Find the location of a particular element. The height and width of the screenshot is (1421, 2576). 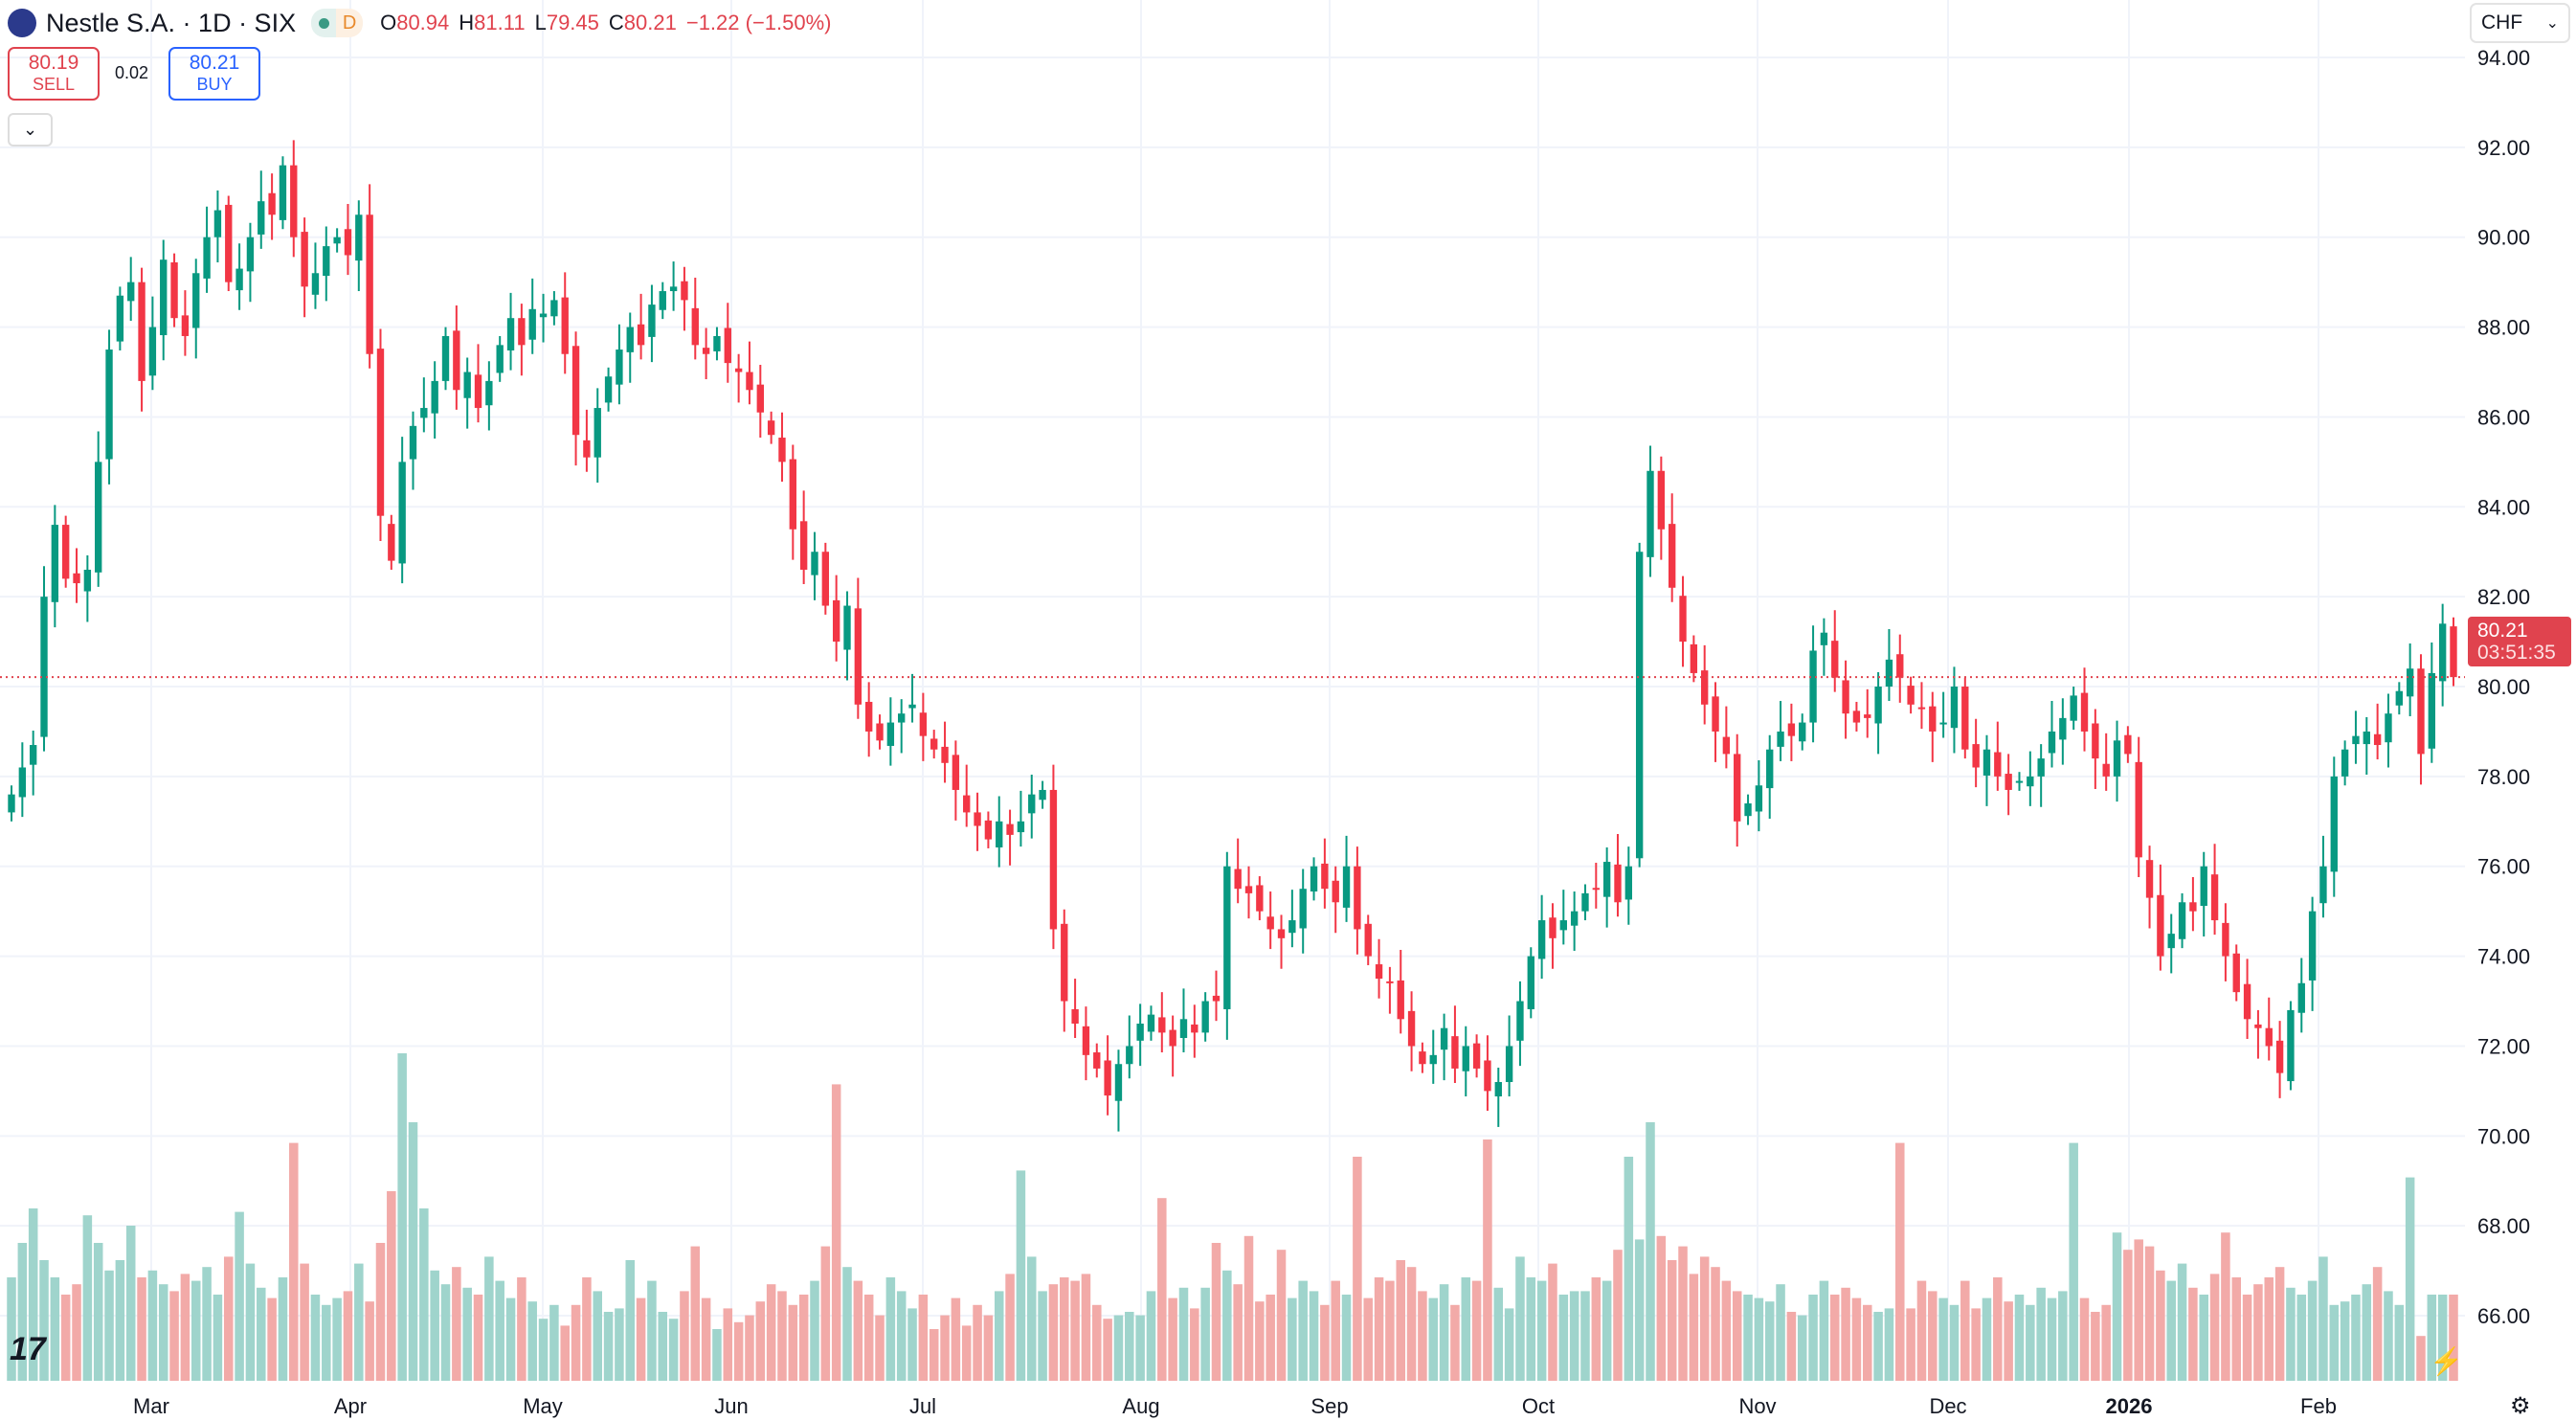

price-tick-label: 70.00 is located at coordinates (2504, 1136).